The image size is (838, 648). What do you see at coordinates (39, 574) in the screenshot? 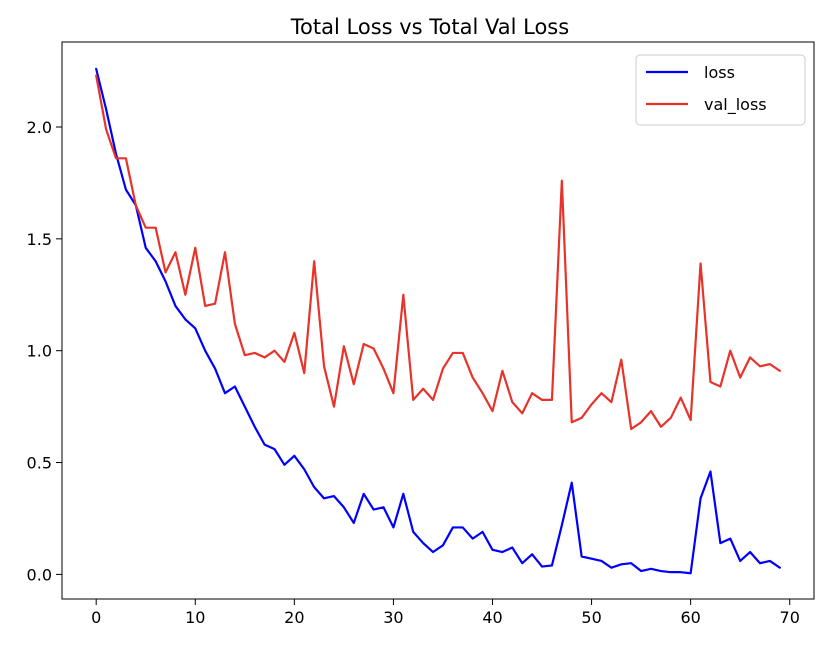
I see `y-tick-label: 0.0` at bounding box center [39, 574].